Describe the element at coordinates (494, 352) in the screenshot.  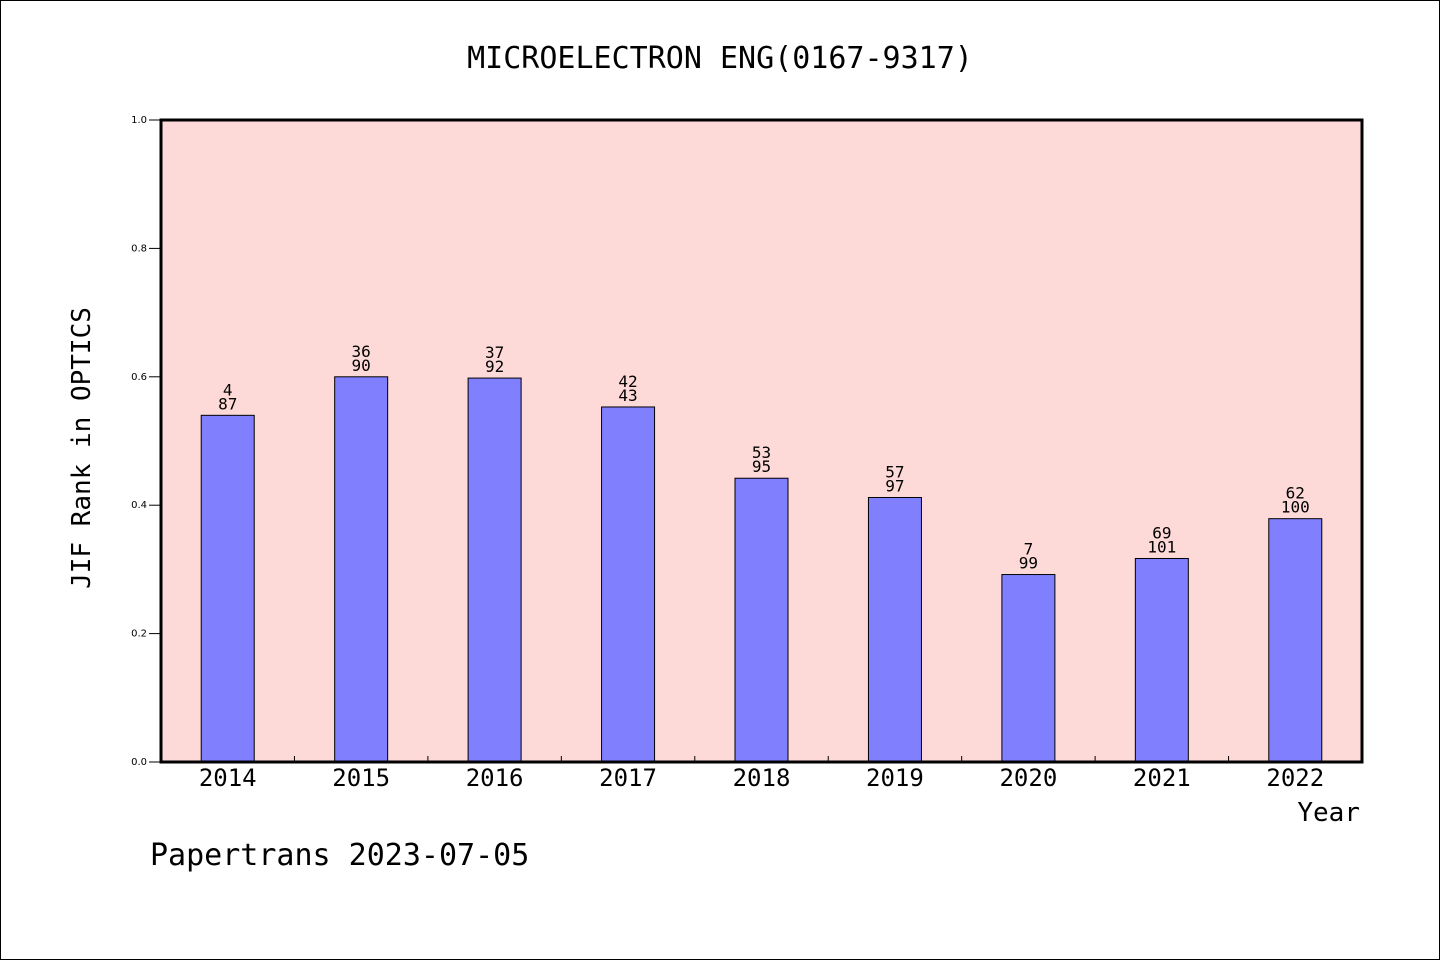
I see `bar-label-top: 37` at that location.